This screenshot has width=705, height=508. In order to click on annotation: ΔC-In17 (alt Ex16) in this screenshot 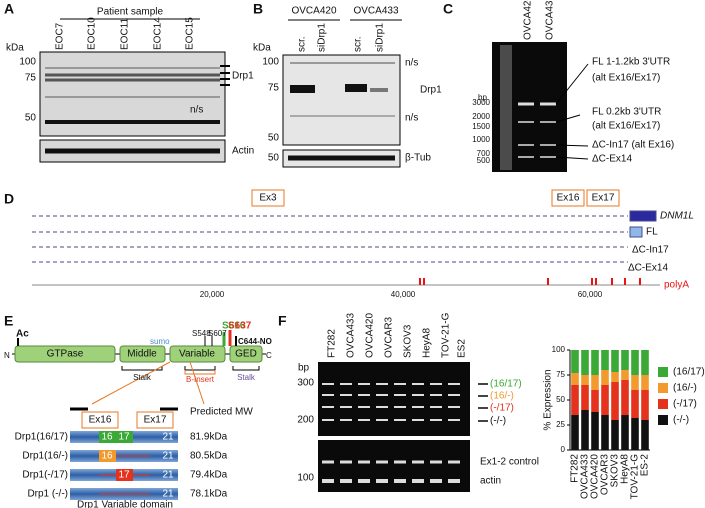, I will do `click(633, 145)`.